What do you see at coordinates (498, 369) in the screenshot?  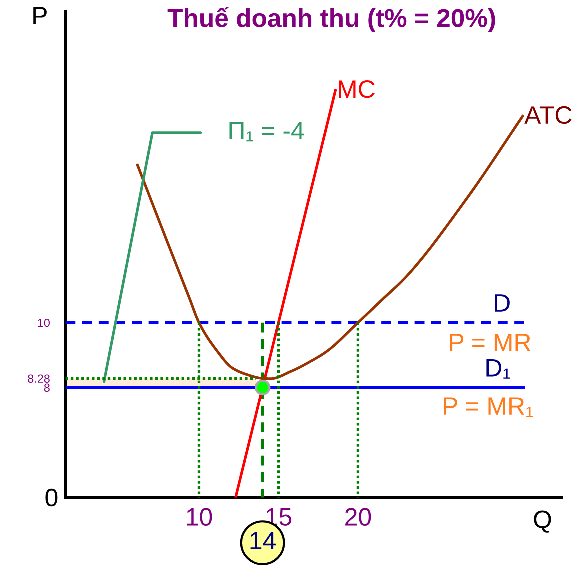 I see `series-label: D₁` at bounding box center [498, 369].